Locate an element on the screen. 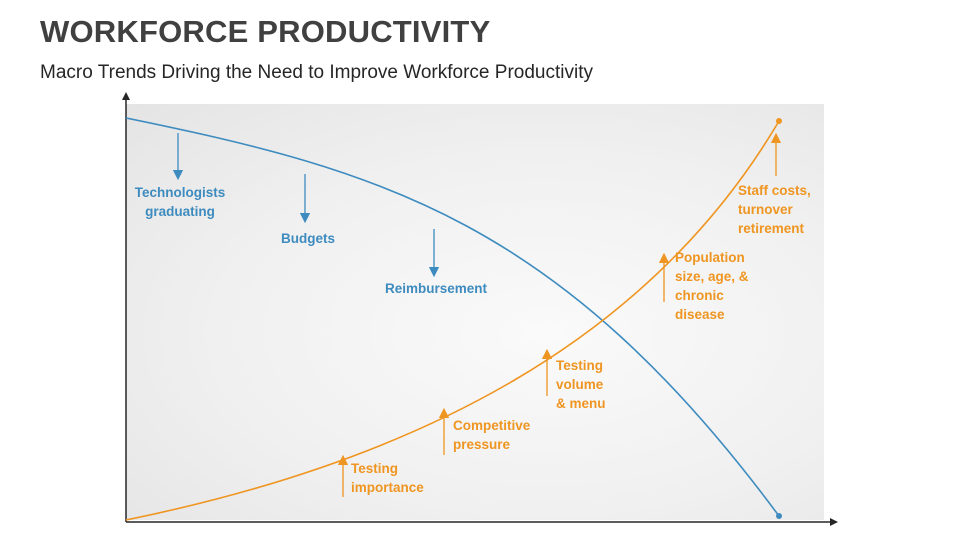 Image resolution: width=960 pixels, height=540 pixels. rising-curve-endpoint is located at coordinates (779, 121).